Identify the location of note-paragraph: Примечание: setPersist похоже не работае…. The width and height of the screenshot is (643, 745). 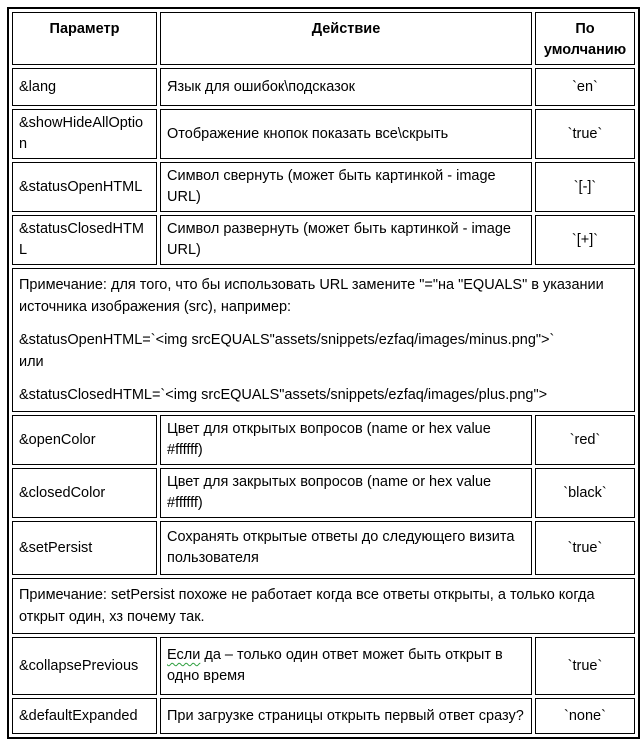
(307, 606).